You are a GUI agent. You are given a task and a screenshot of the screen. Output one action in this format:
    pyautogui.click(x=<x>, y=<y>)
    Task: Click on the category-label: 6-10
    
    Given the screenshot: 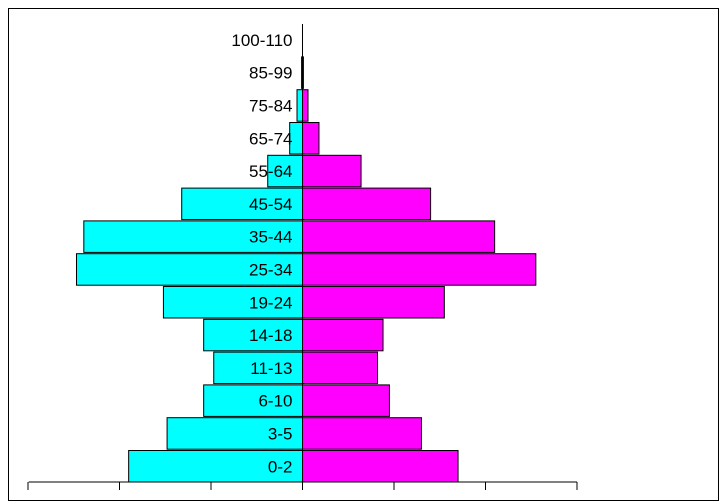 What is the action you would take?
    pyautogui.click(x=275, y=401)
    